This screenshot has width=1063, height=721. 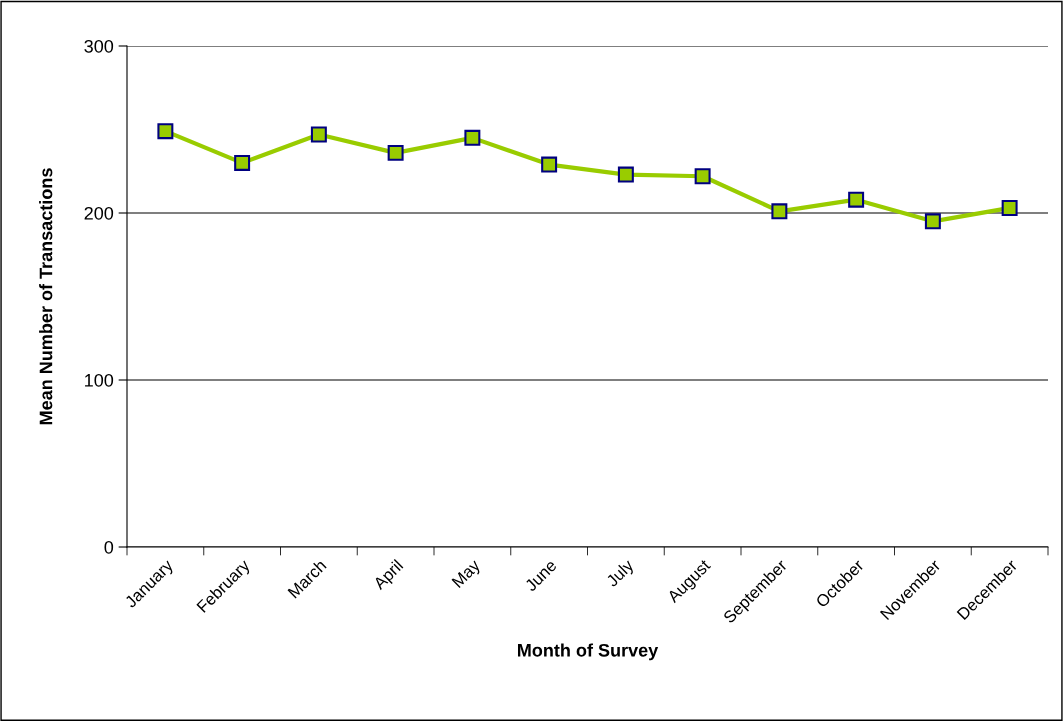 What do you see at coordinates (109, 547) in the screenshot?
I see `y-tick-label: 0` at bounding box center [109, 547].